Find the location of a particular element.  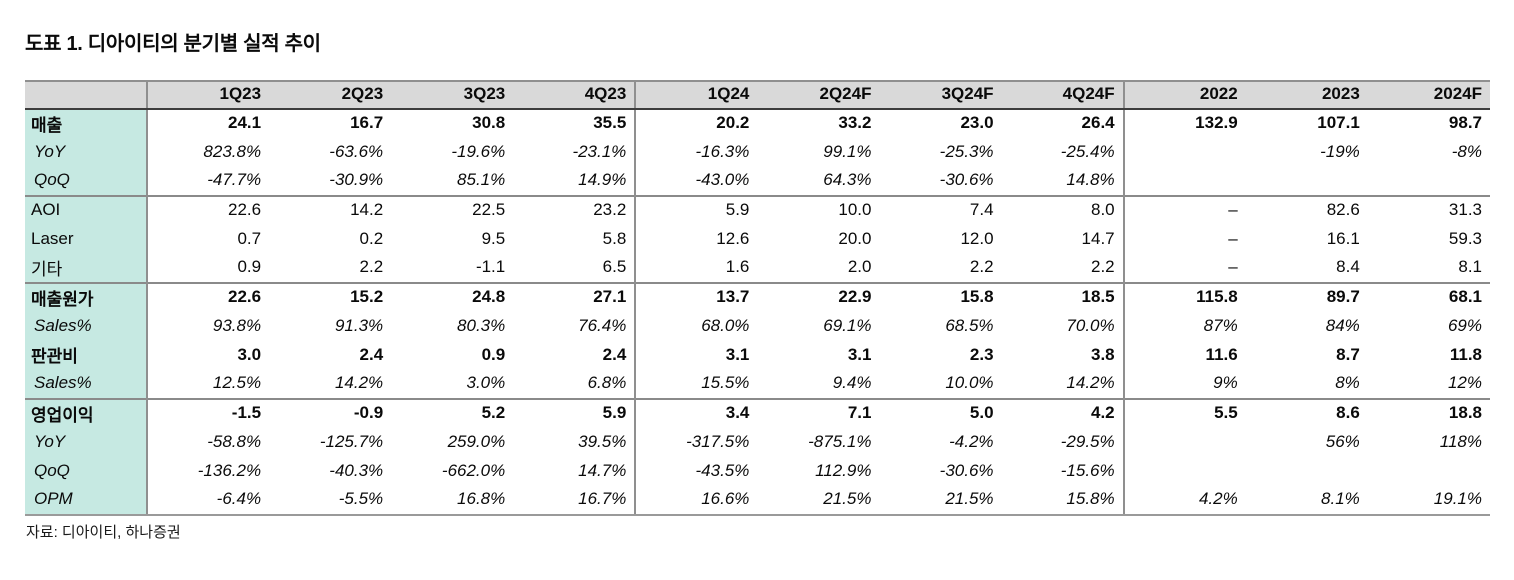

table-row: 영업이익 -1.5 -0.9 5.2 5.9 3.4 7.1 5.0 4.2 5.5 8.6 18.8 is located at coordinates (757, 413).